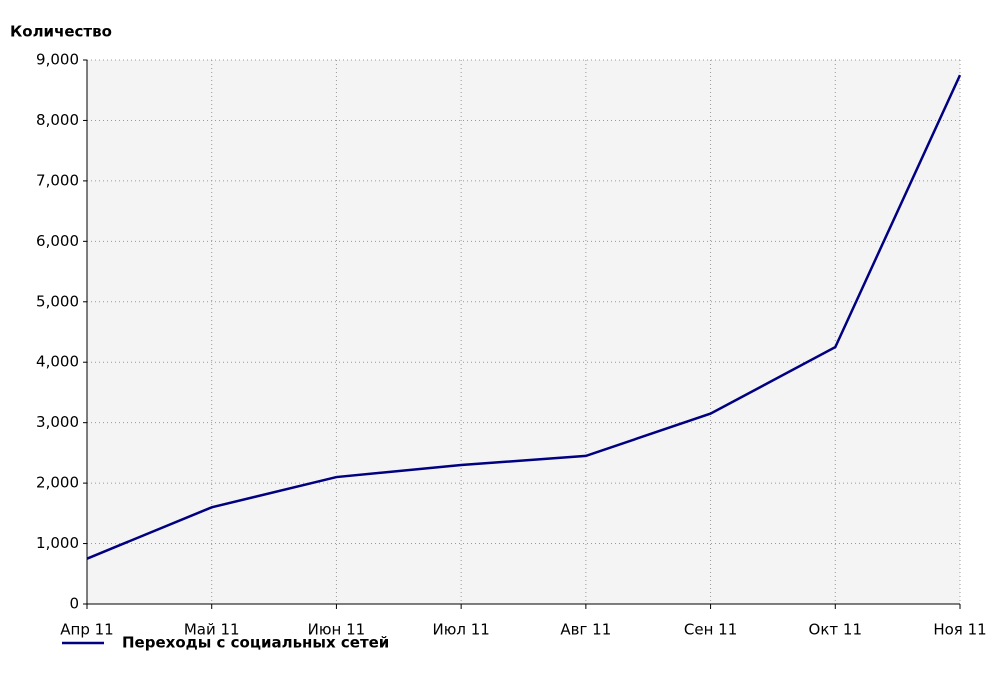 The width and height of the screenshot is (992, 684). What do you see at coordinates (337, 630) in the screenshot?
I see `x-tick-label: Июн 11` at bounding box center [337, 630].